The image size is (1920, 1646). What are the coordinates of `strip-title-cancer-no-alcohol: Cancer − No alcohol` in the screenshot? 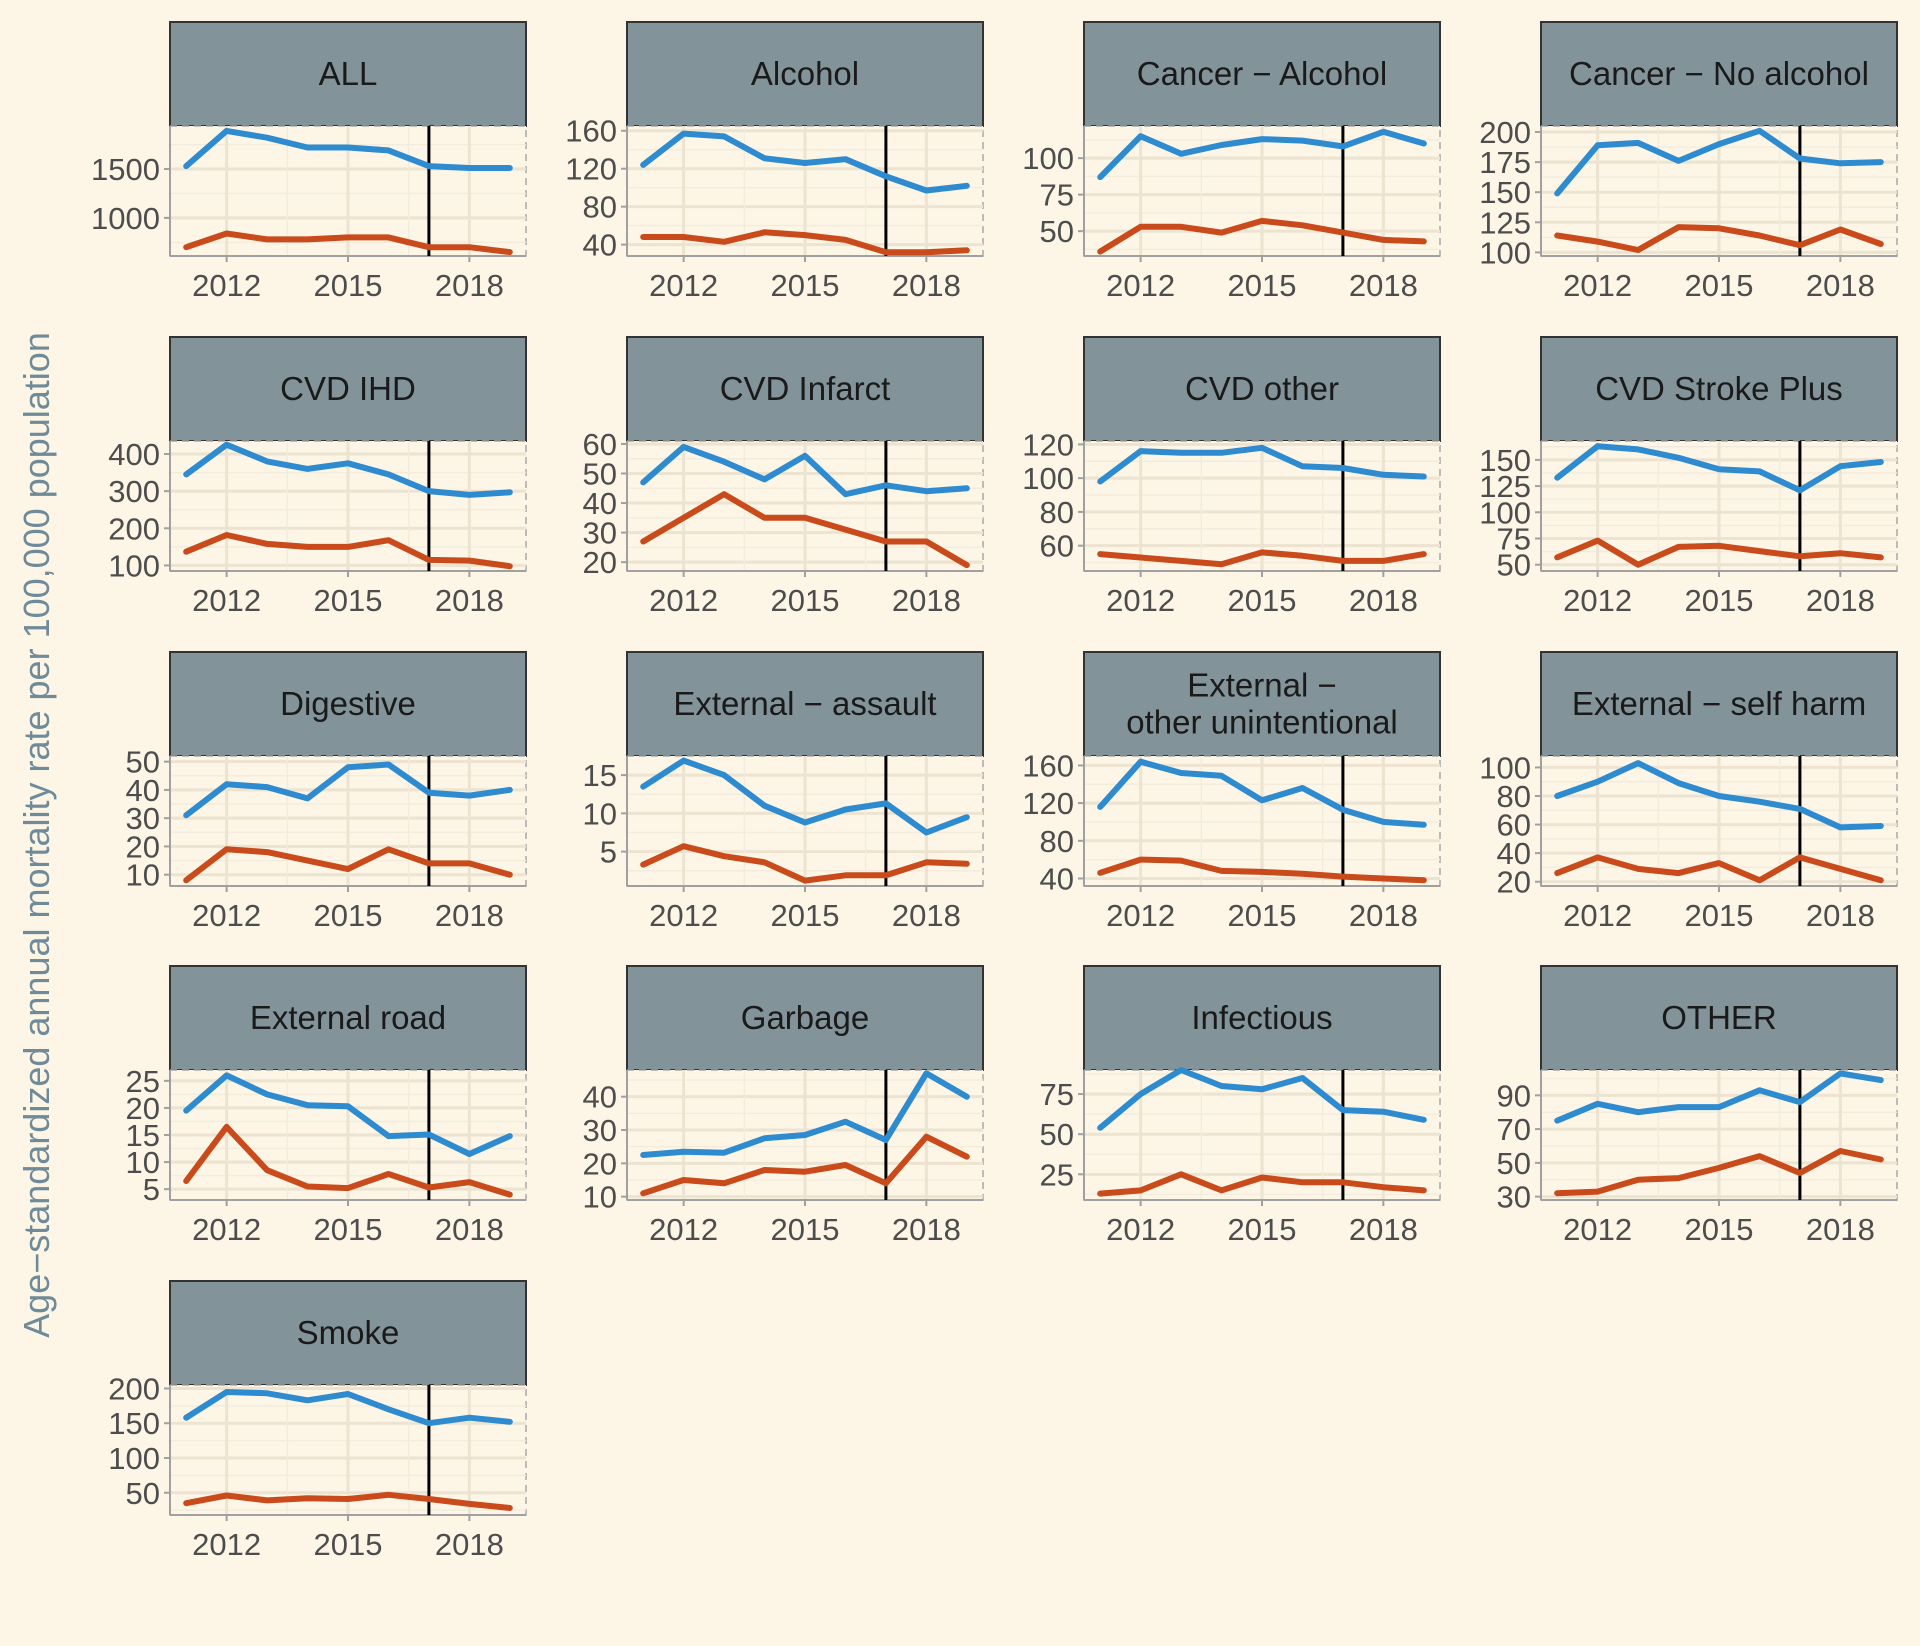 It's located at (1719, 73).